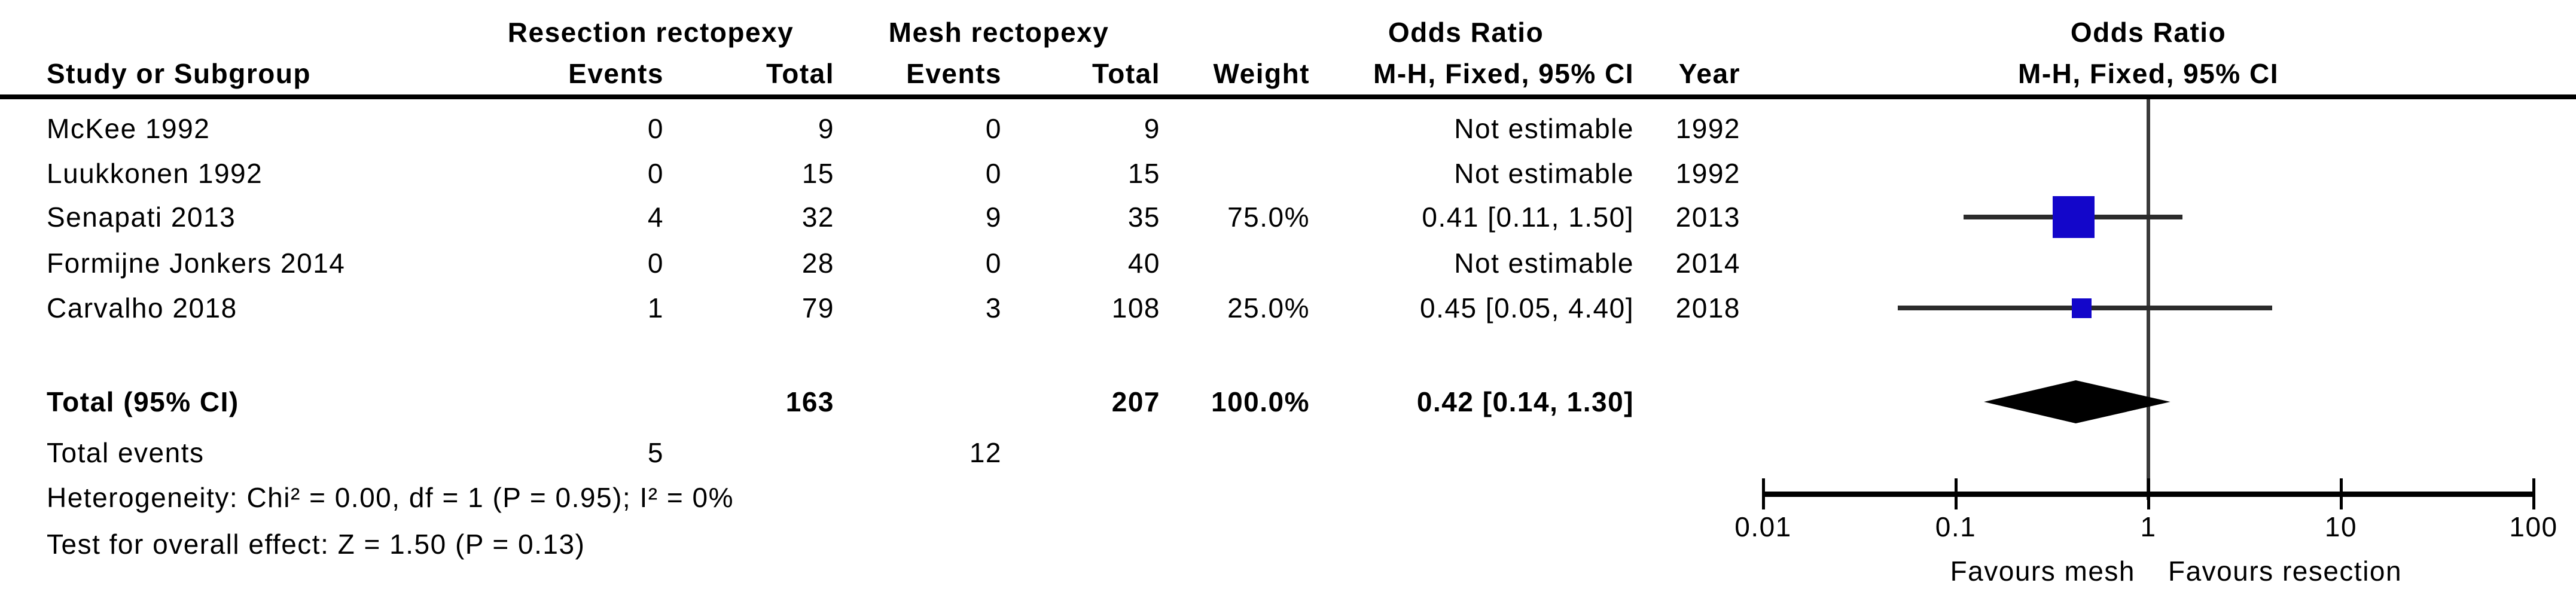 The width and height of the screenshot is (2576, 589). I want to click on total-or-ci-text: 0.42 [0.14, 1.30], so click(1525, 401).